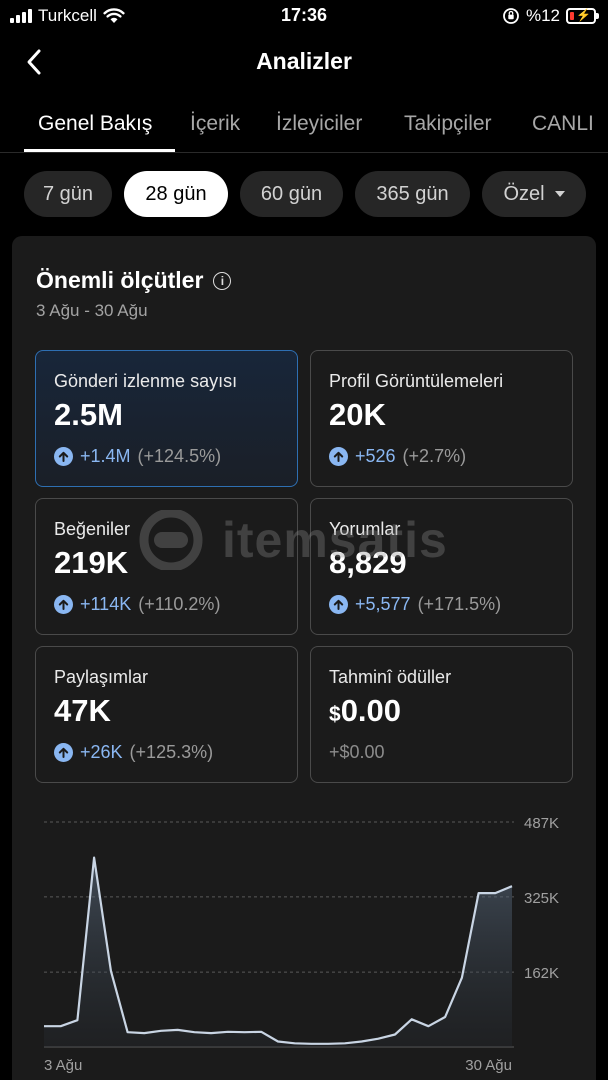  Describe the element at coordinates (397, 456) in the screenshot. I see `metric-delta: +526 (+2.7%)` at that location.